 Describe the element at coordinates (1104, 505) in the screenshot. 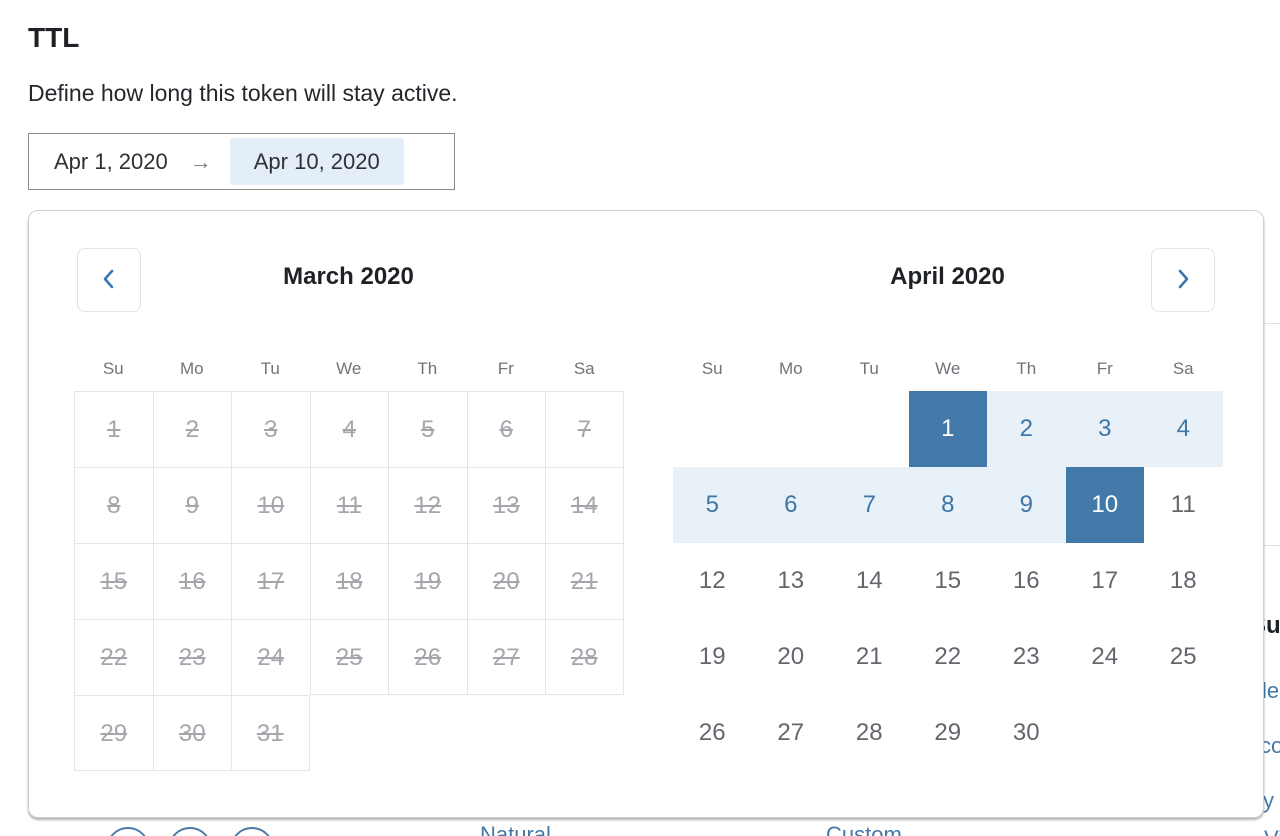

I see `day-cell-range-end: 10` at that location.